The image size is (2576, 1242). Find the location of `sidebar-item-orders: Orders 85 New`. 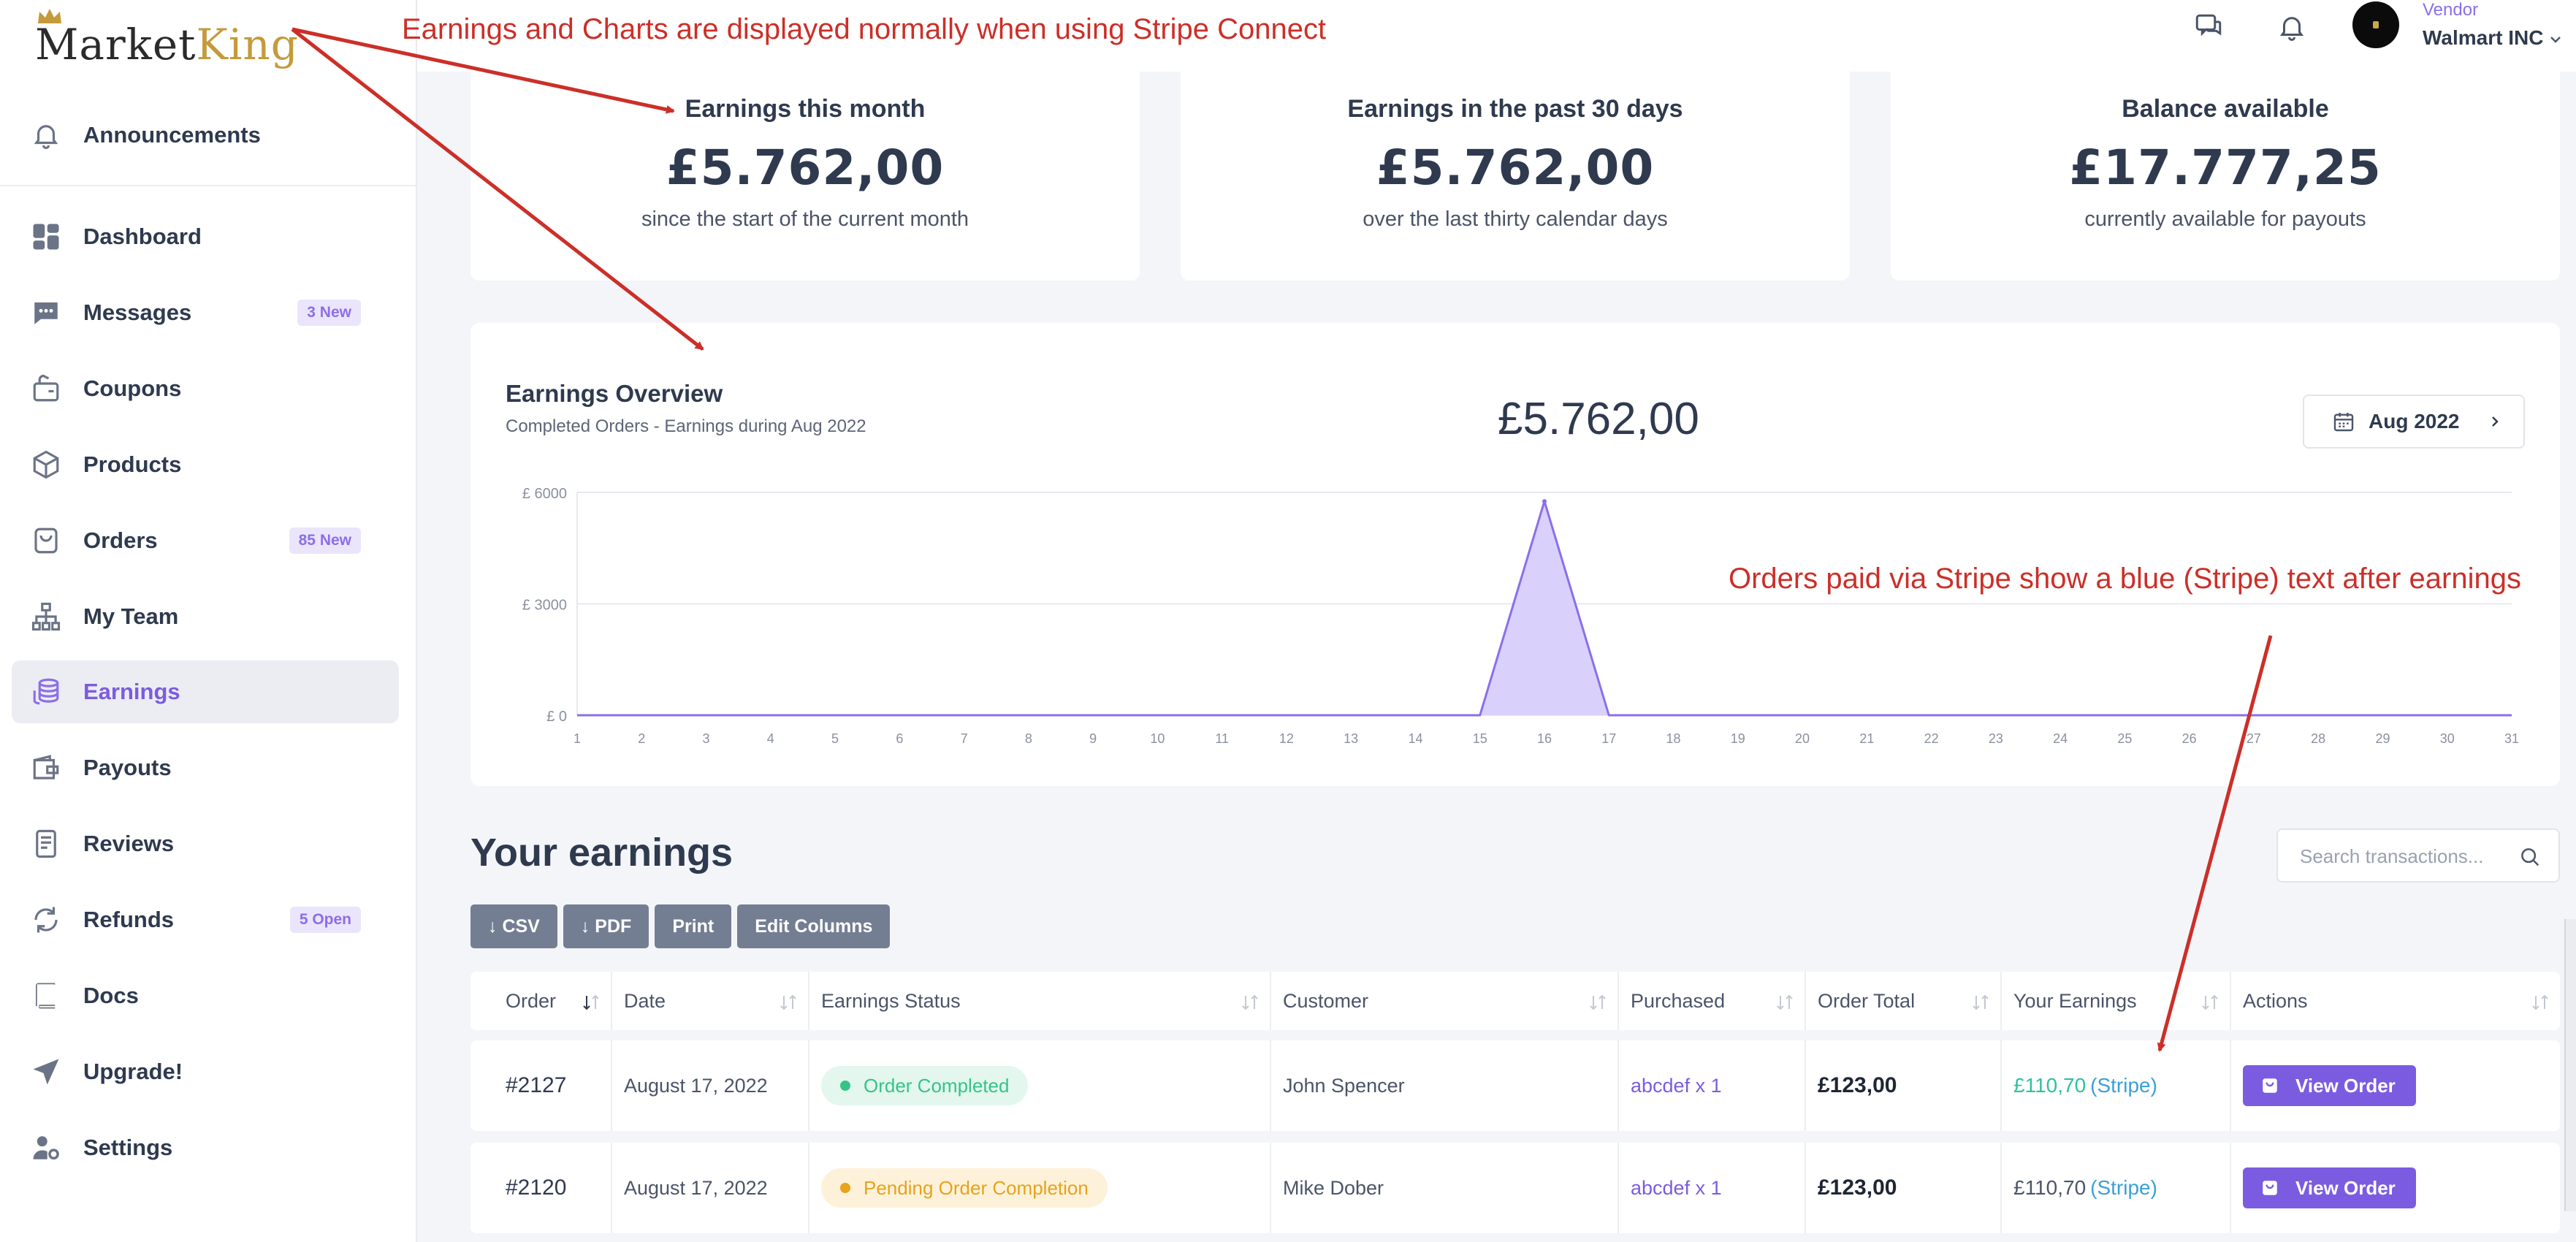

sidebar-item-orders: Orders 85 New is located at coordinates (205, 541).